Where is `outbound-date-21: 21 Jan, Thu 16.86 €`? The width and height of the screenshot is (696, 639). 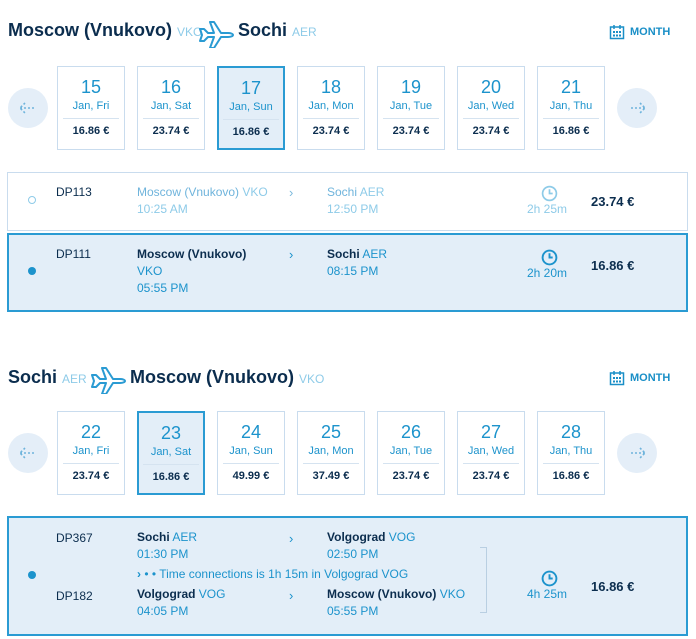
outbound-date-21: 21 Jan, Thu 16.86 € is located at coordinates (571, 108).